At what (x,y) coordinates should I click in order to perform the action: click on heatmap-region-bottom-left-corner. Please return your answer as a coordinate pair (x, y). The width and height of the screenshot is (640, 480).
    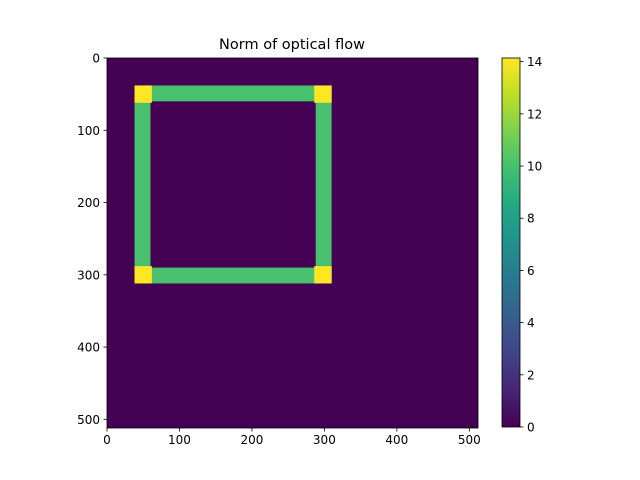
    Looking at the image, I should click on (143, 275).